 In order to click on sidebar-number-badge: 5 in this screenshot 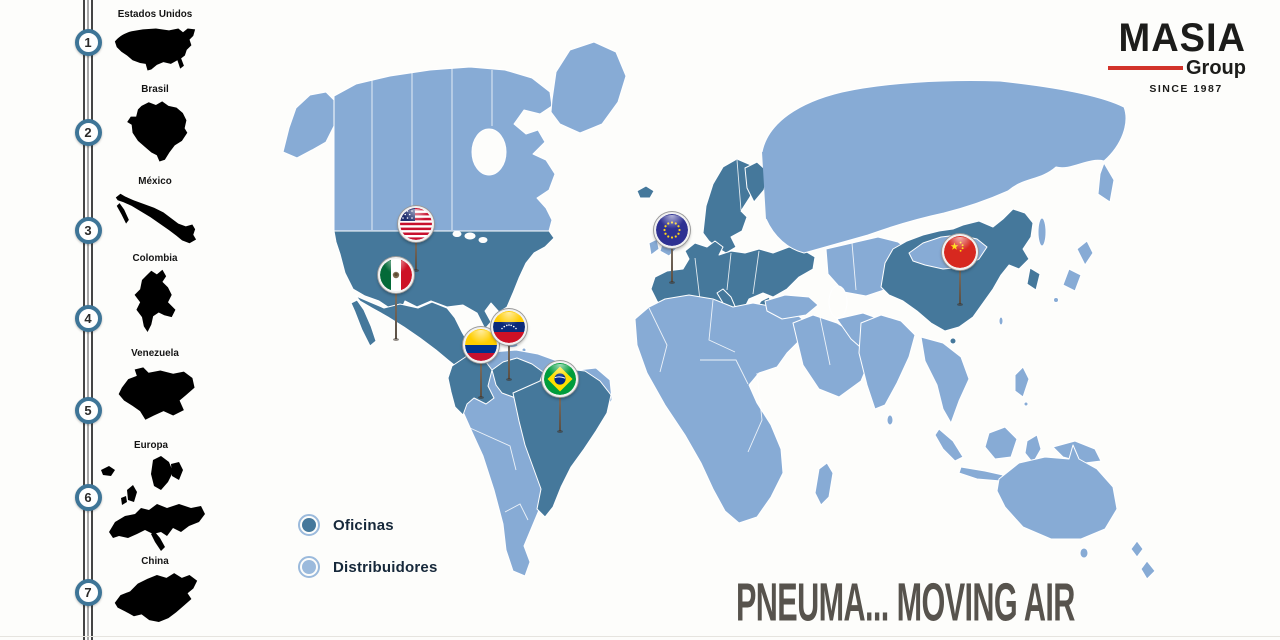, I will do `click(88, 410)`.